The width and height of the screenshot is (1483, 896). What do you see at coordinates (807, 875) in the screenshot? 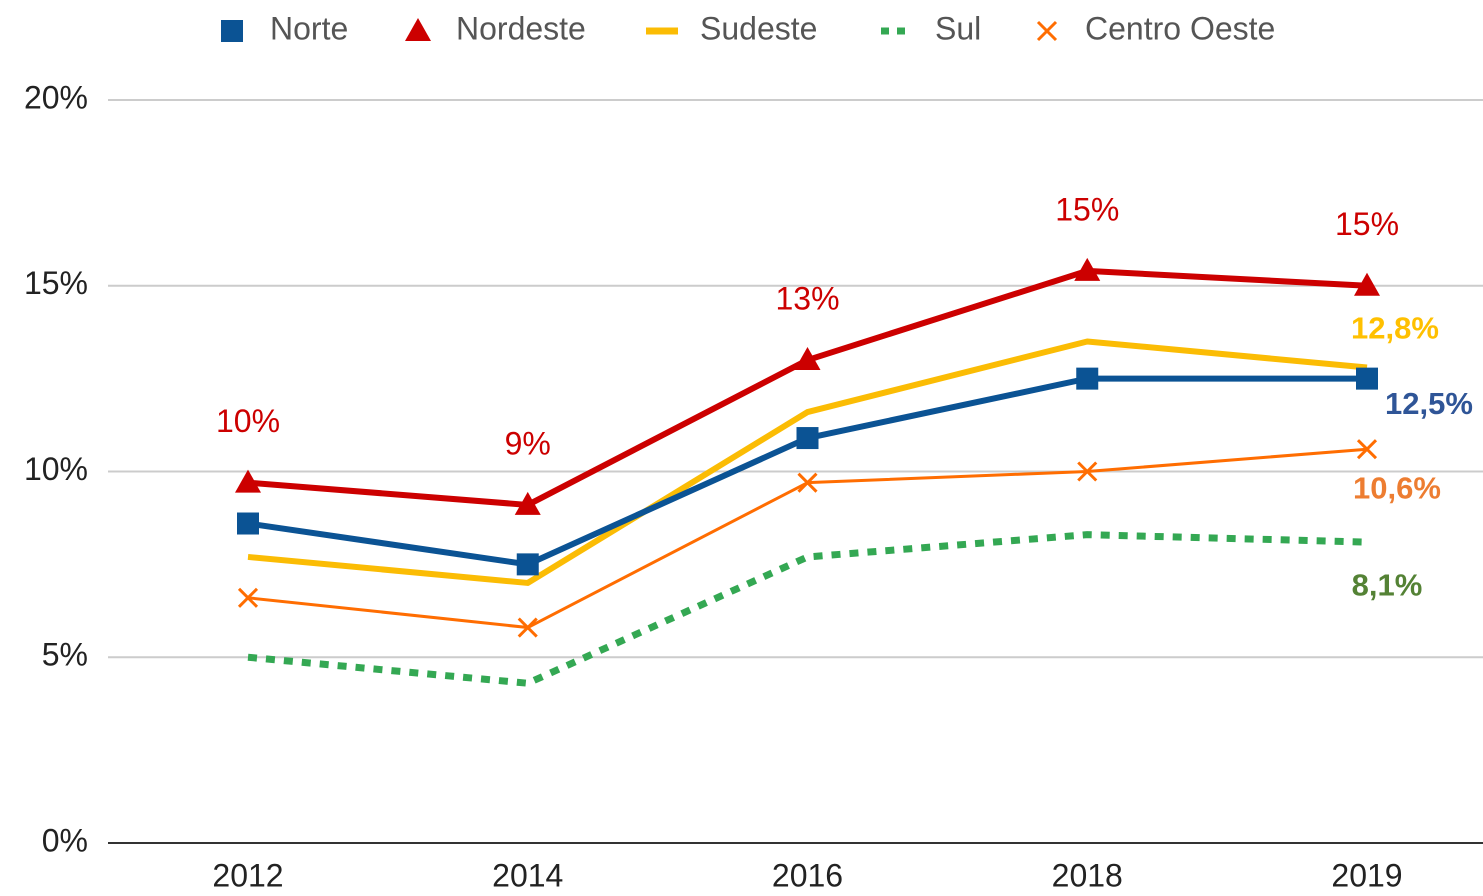
I see `x-tick-label: 2016` at bounding box center [807, 875].